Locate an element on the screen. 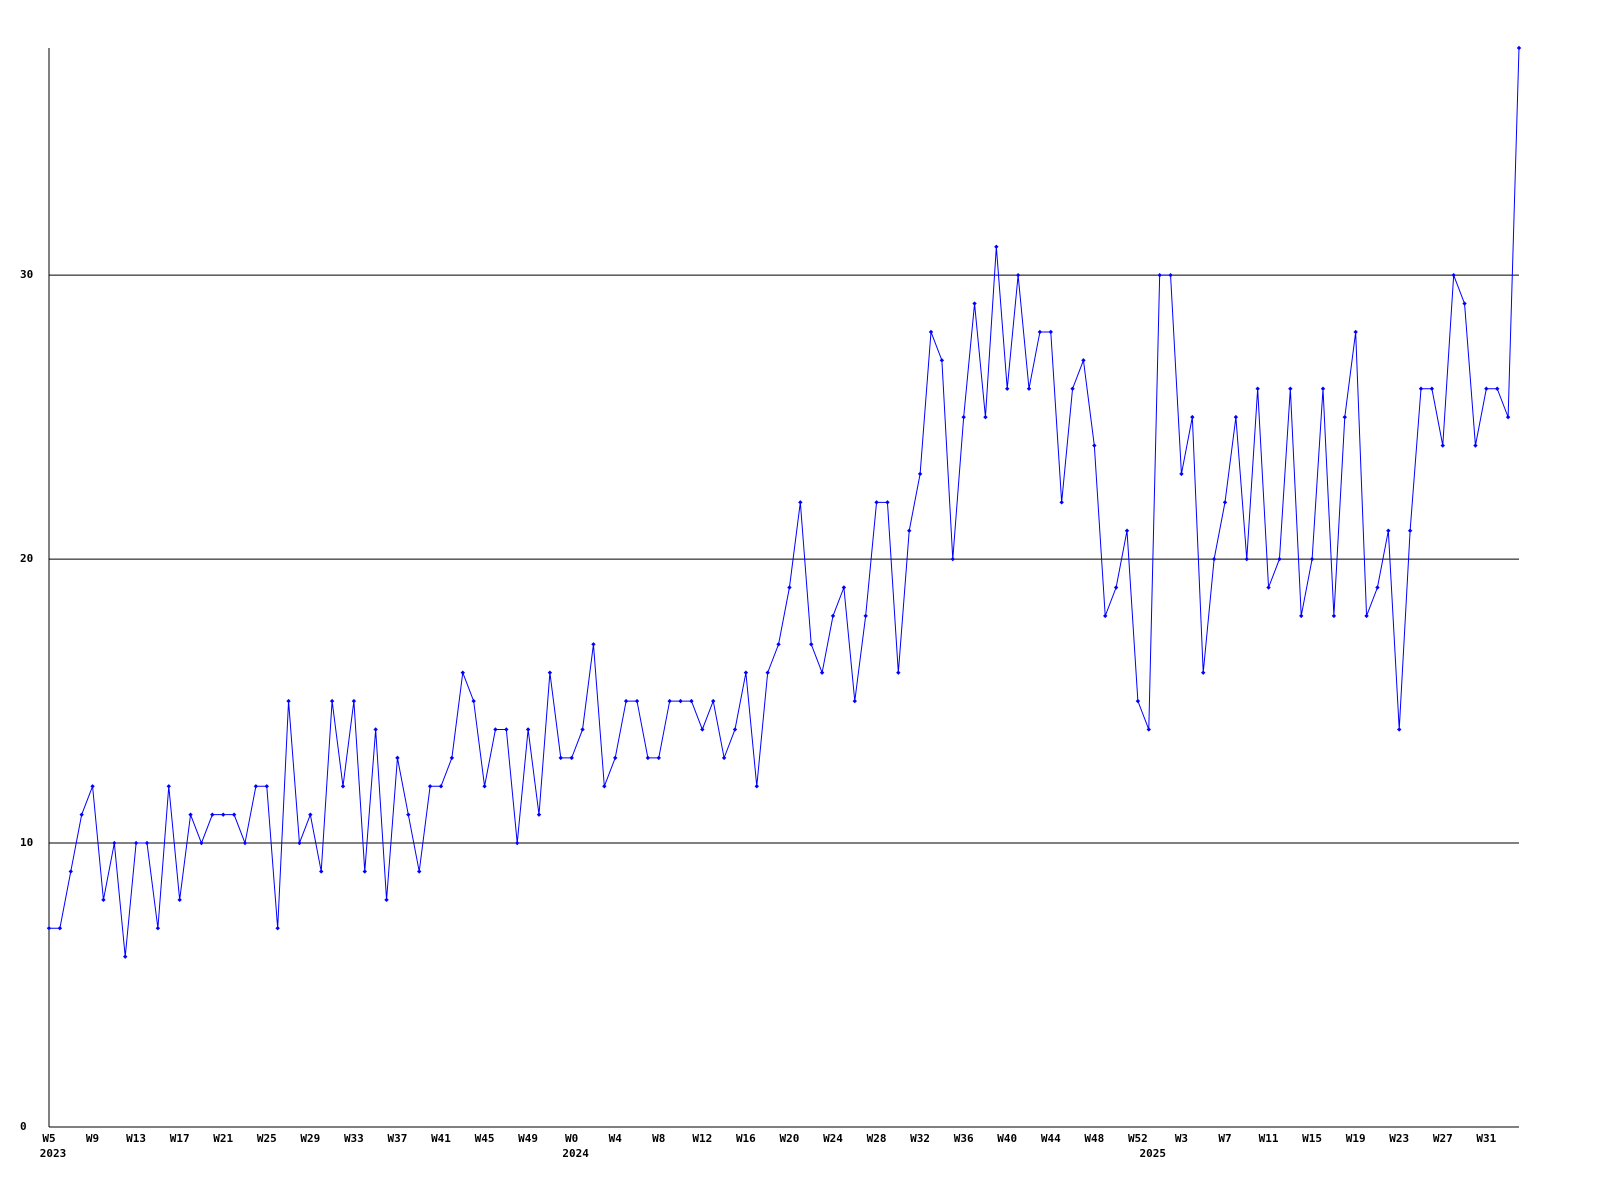 Image resolution: width=1600 pixels, height=1200 pixels. x-tick-label: W20 is located at coordinates (790, 1138).